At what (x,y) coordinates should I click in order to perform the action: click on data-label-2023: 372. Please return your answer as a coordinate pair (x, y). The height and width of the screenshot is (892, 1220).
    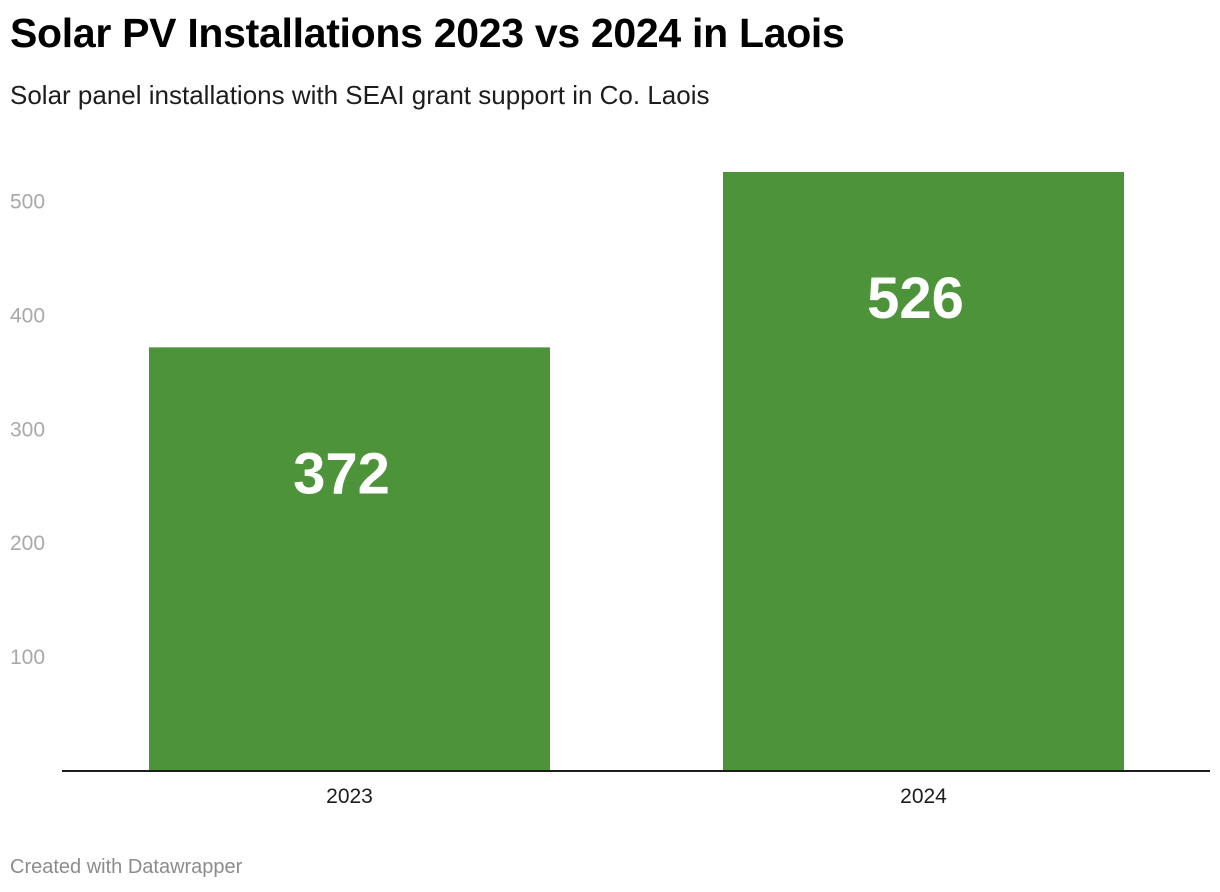
    Looking at the image, I should click on (341, 473).